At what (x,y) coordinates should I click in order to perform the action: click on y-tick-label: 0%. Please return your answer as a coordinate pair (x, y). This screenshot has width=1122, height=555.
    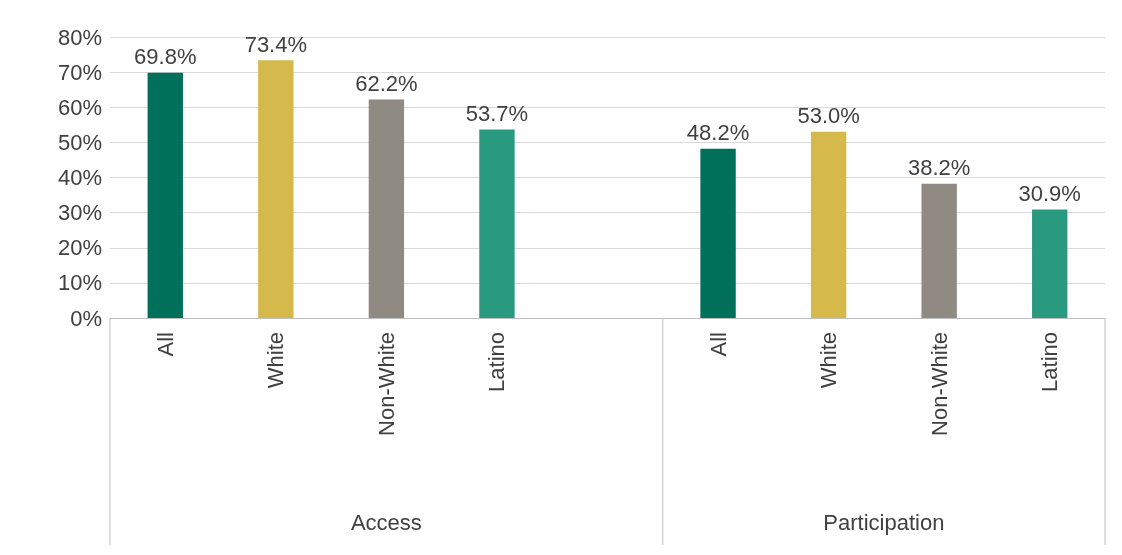
    Looking at the image, I should click on (86, 318).